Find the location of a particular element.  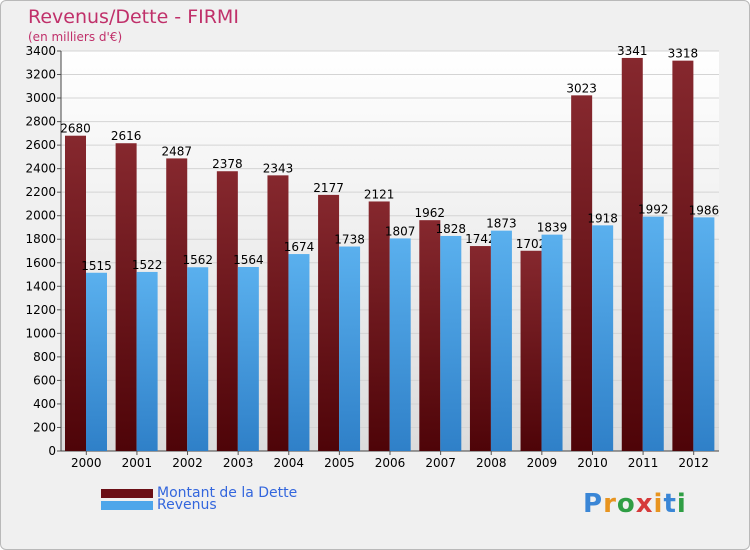

x-tick-label: 2001 is located at coordinates (137, 463).